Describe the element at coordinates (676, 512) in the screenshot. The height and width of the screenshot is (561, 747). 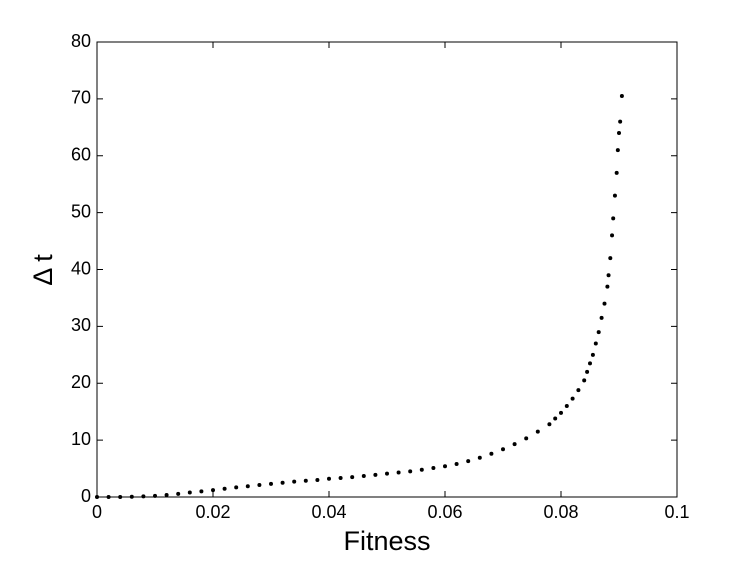
I see `x-tick-label: 0.1` at that location.